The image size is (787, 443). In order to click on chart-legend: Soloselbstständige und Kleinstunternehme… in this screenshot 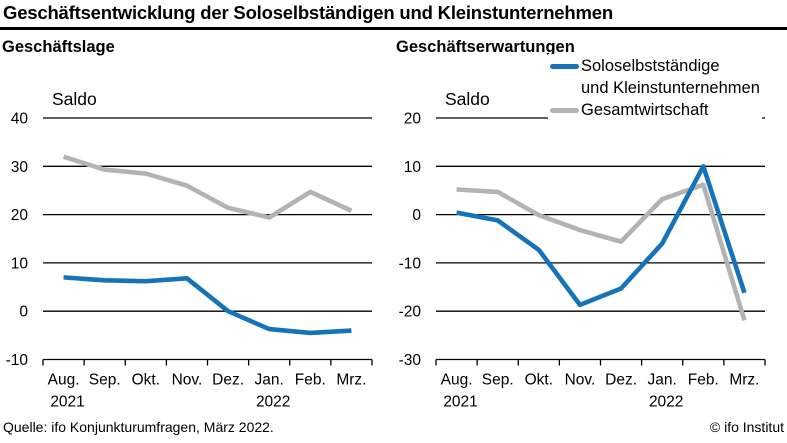, I will do `click(655, 89)`.